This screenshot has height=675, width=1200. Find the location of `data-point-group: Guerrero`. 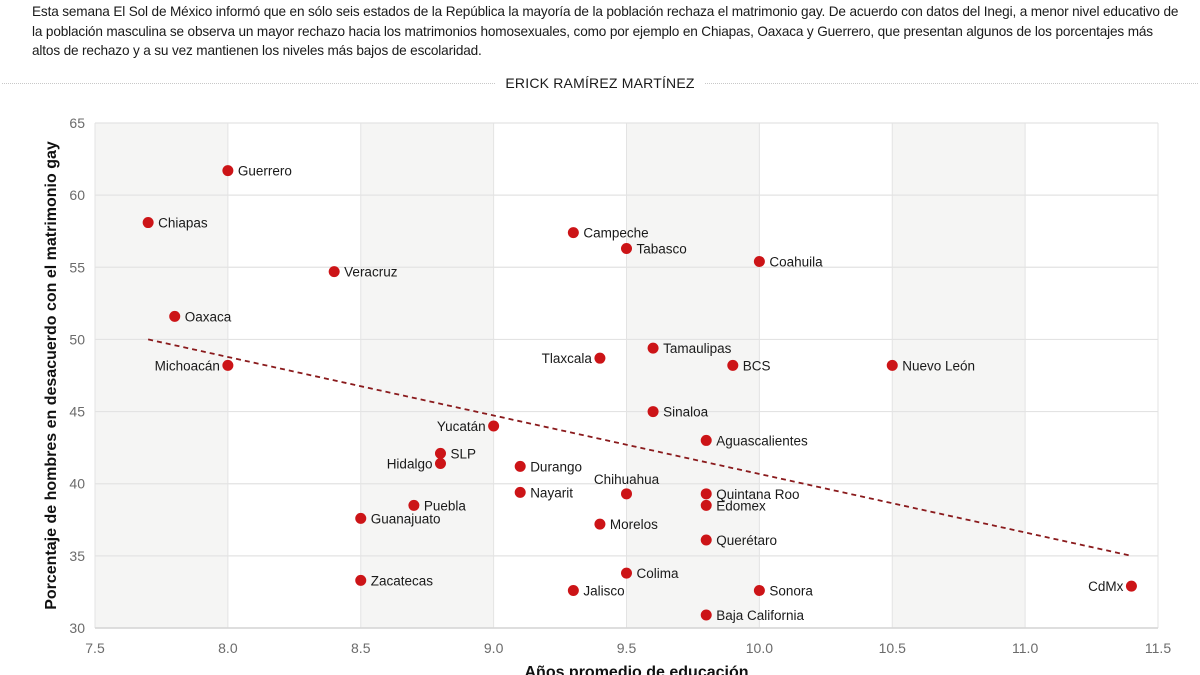

data-point-group: Guerrero is located at coordinates (257, 171).